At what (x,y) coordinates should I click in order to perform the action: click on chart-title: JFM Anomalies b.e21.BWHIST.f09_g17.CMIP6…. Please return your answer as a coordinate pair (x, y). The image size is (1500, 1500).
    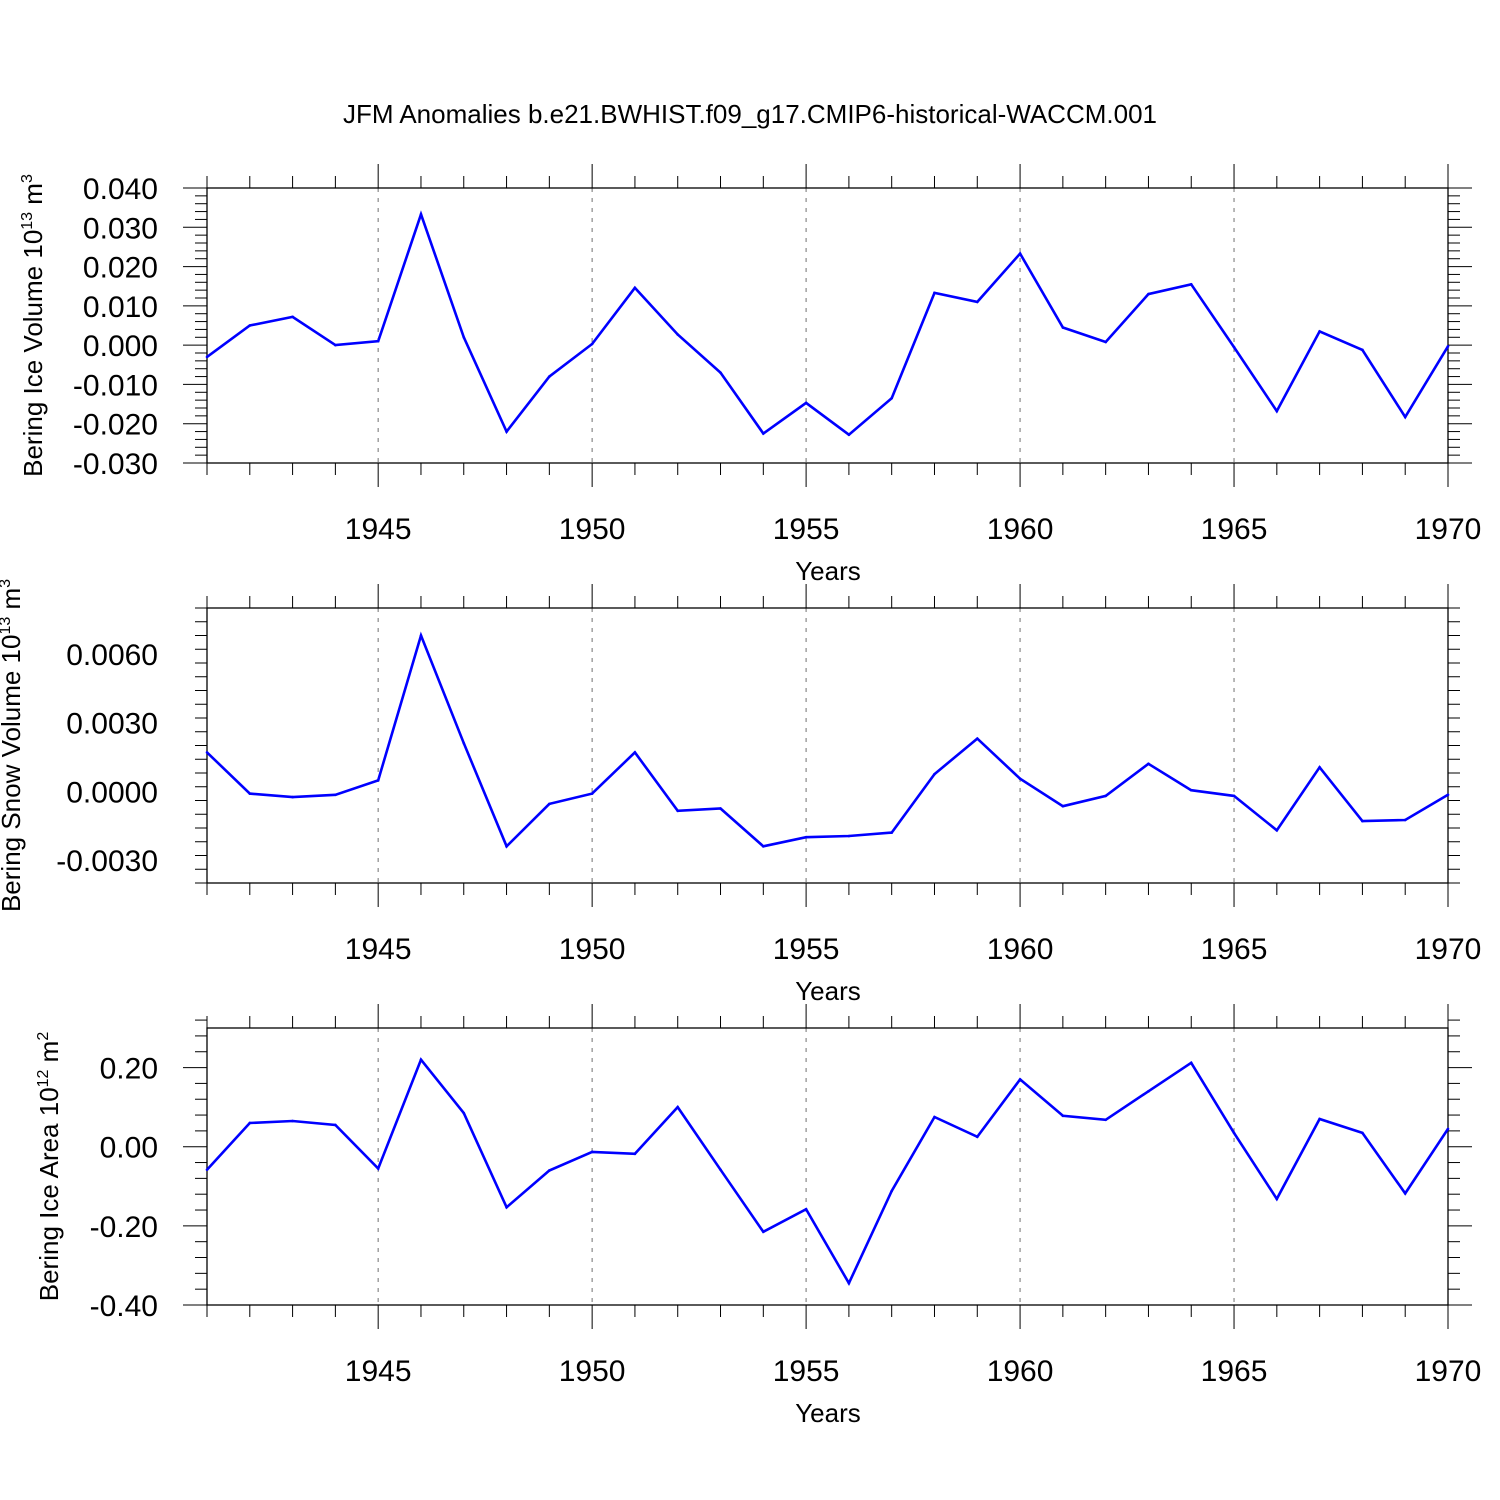
    Looking at the image, I should click on (750, 114).